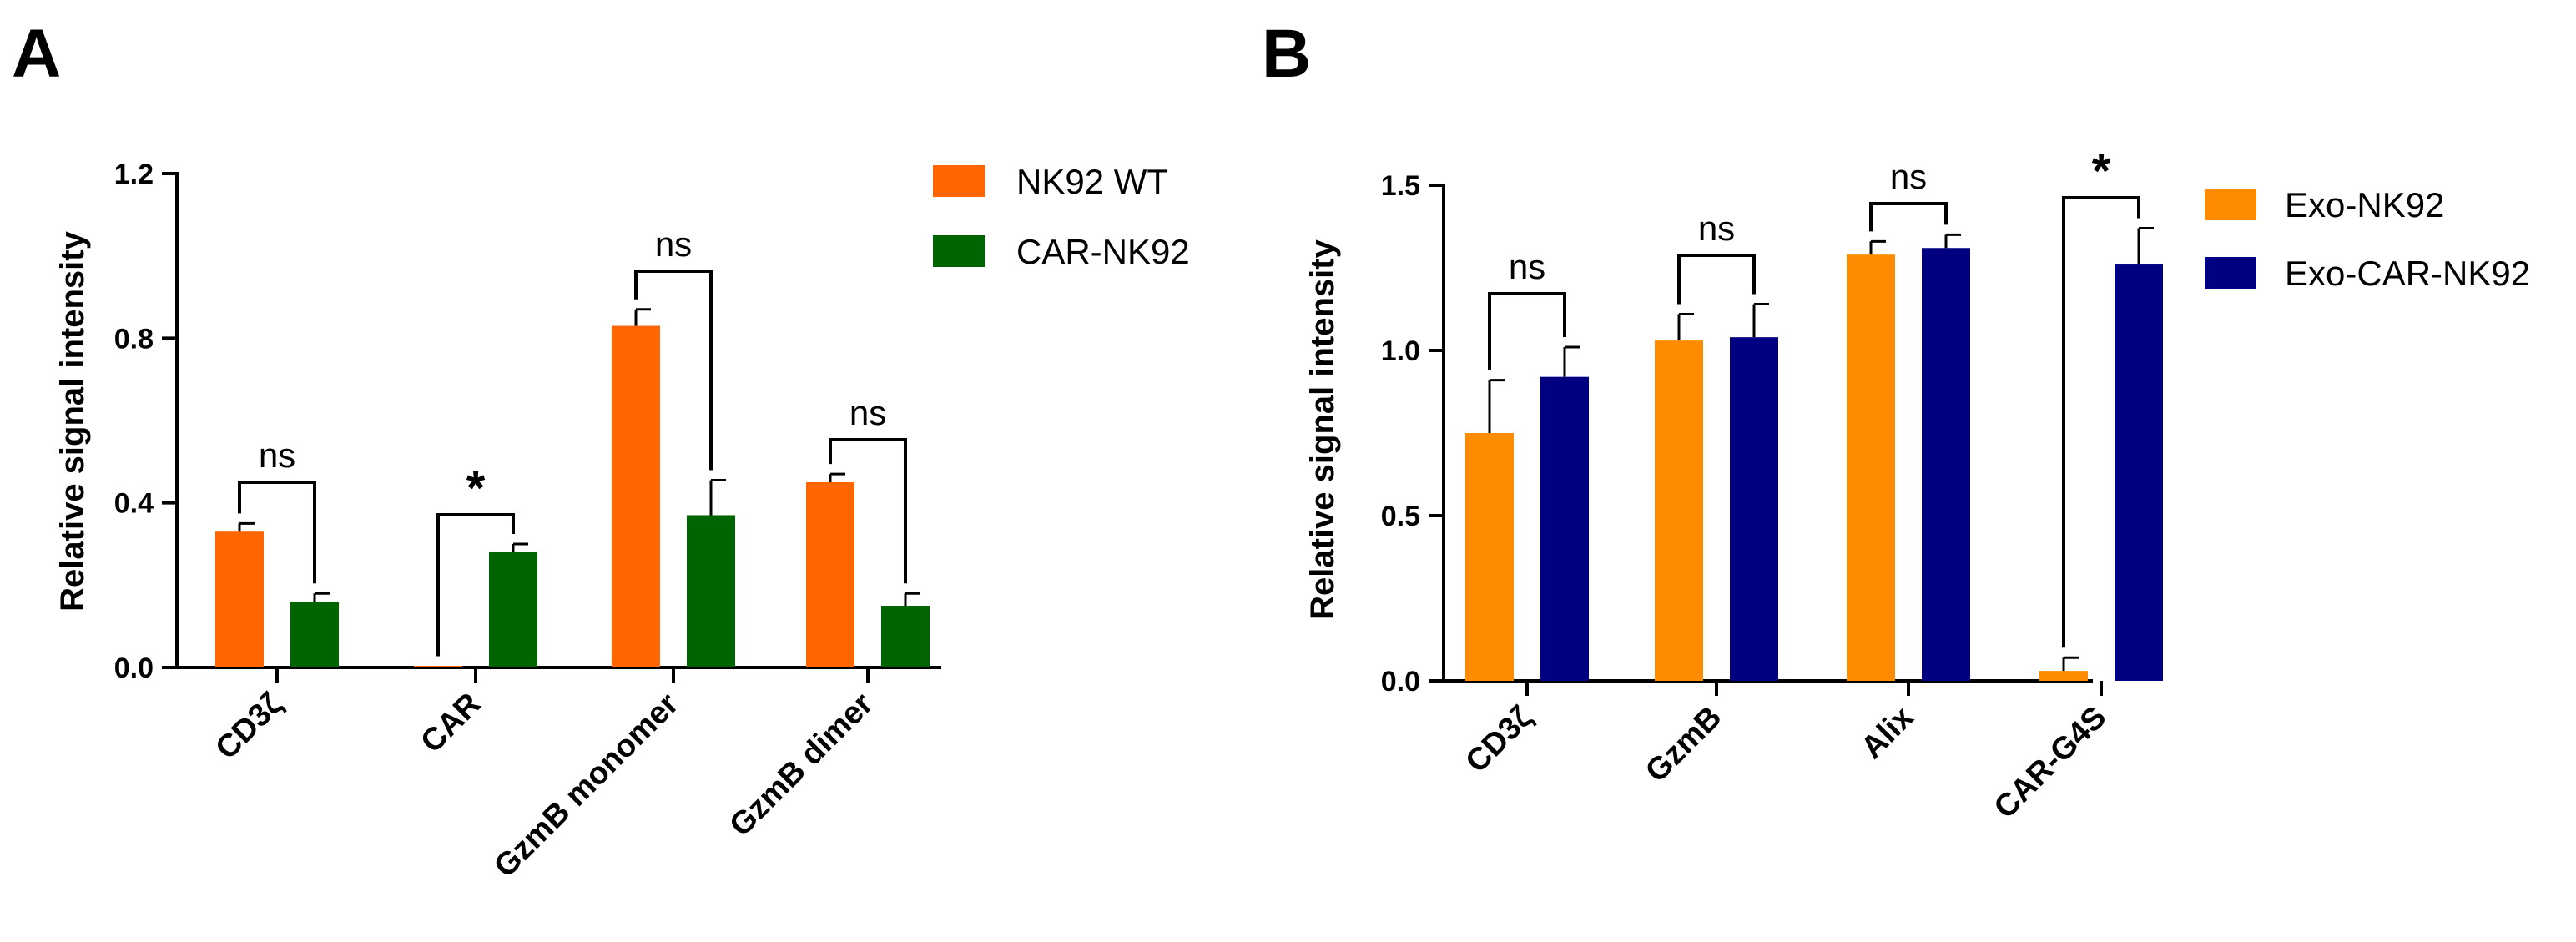 The width and height of the screenshot is (2576, 942). What do you see at coordinates (1887, 733) in the screenshot?
I see `x-tick-label: Alix` at bounding box center [1887, 733].